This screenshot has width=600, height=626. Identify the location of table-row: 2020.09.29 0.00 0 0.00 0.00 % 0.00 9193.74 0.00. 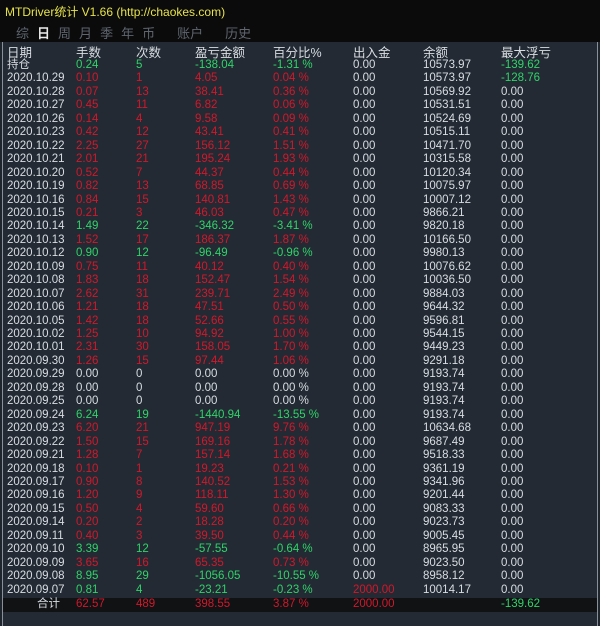
(300, 374).